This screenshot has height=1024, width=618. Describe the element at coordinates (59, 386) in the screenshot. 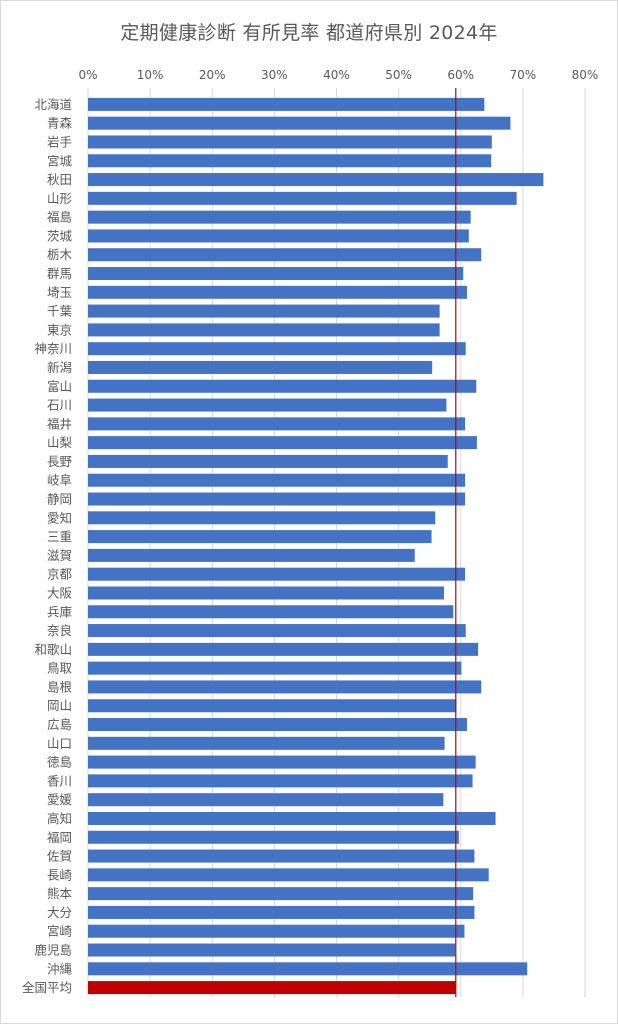

I see `category-label: 富山` at that location.